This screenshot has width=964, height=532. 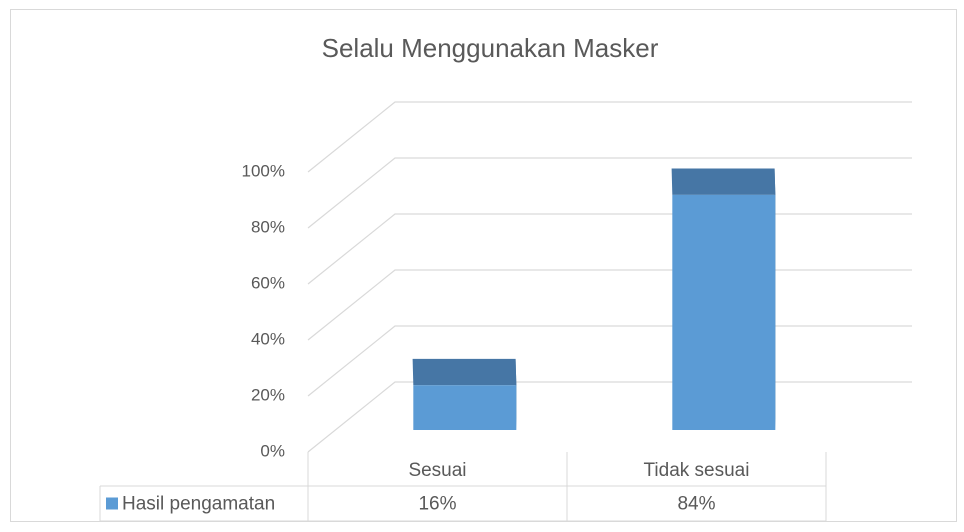 What do you see at coordinates (697, 470) in the screenshot?
I see `x-tick-label: Tidak sesuai` at bounding box center [697, 470].